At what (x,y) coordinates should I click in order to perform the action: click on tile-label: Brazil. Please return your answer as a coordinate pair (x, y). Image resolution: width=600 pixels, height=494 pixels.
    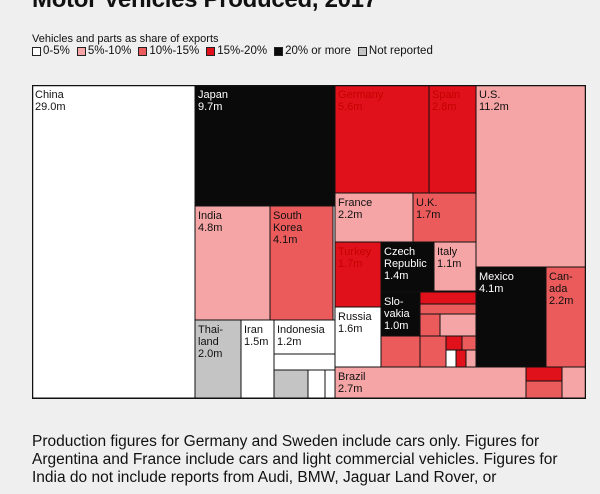
    Looking at the image, I should click on (352, 377).